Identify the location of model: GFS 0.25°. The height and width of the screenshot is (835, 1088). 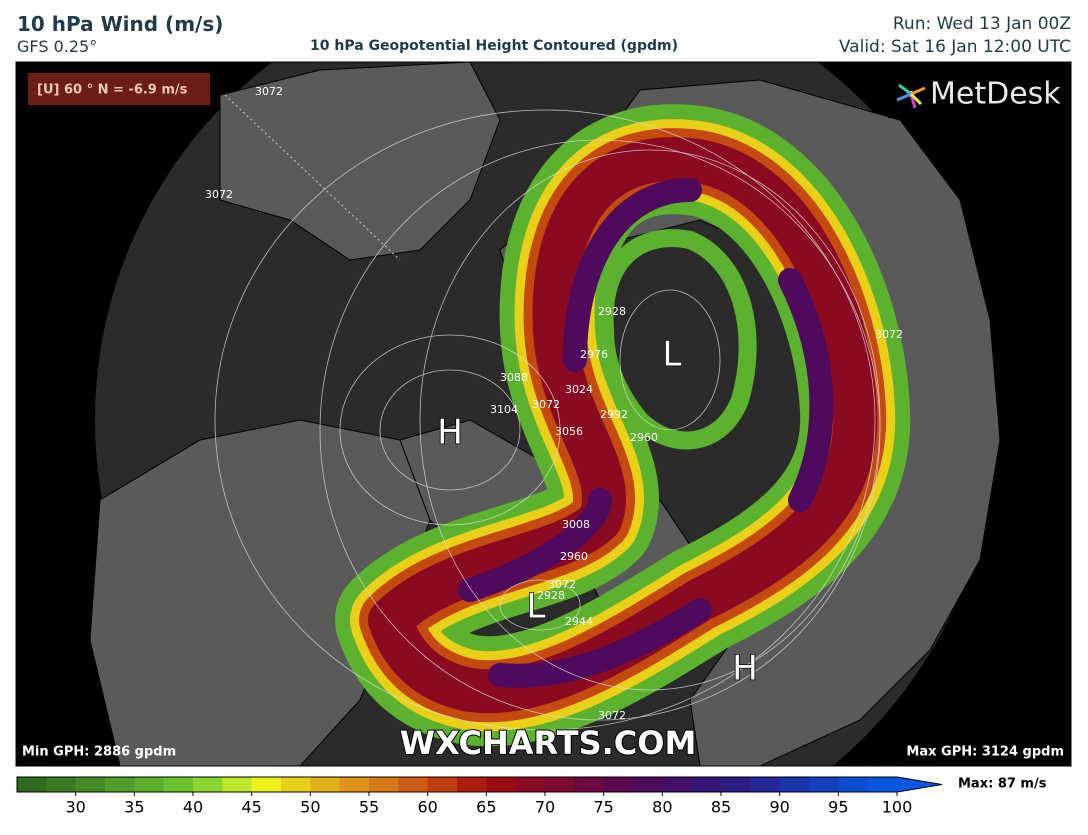
(57, 46).